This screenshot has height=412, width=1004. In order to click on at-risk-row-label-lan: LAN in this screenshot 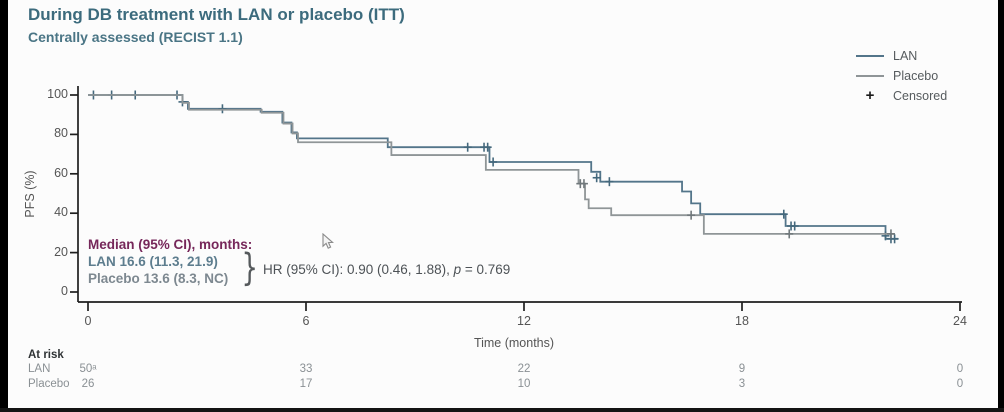, I will do `click(39, 369)`.